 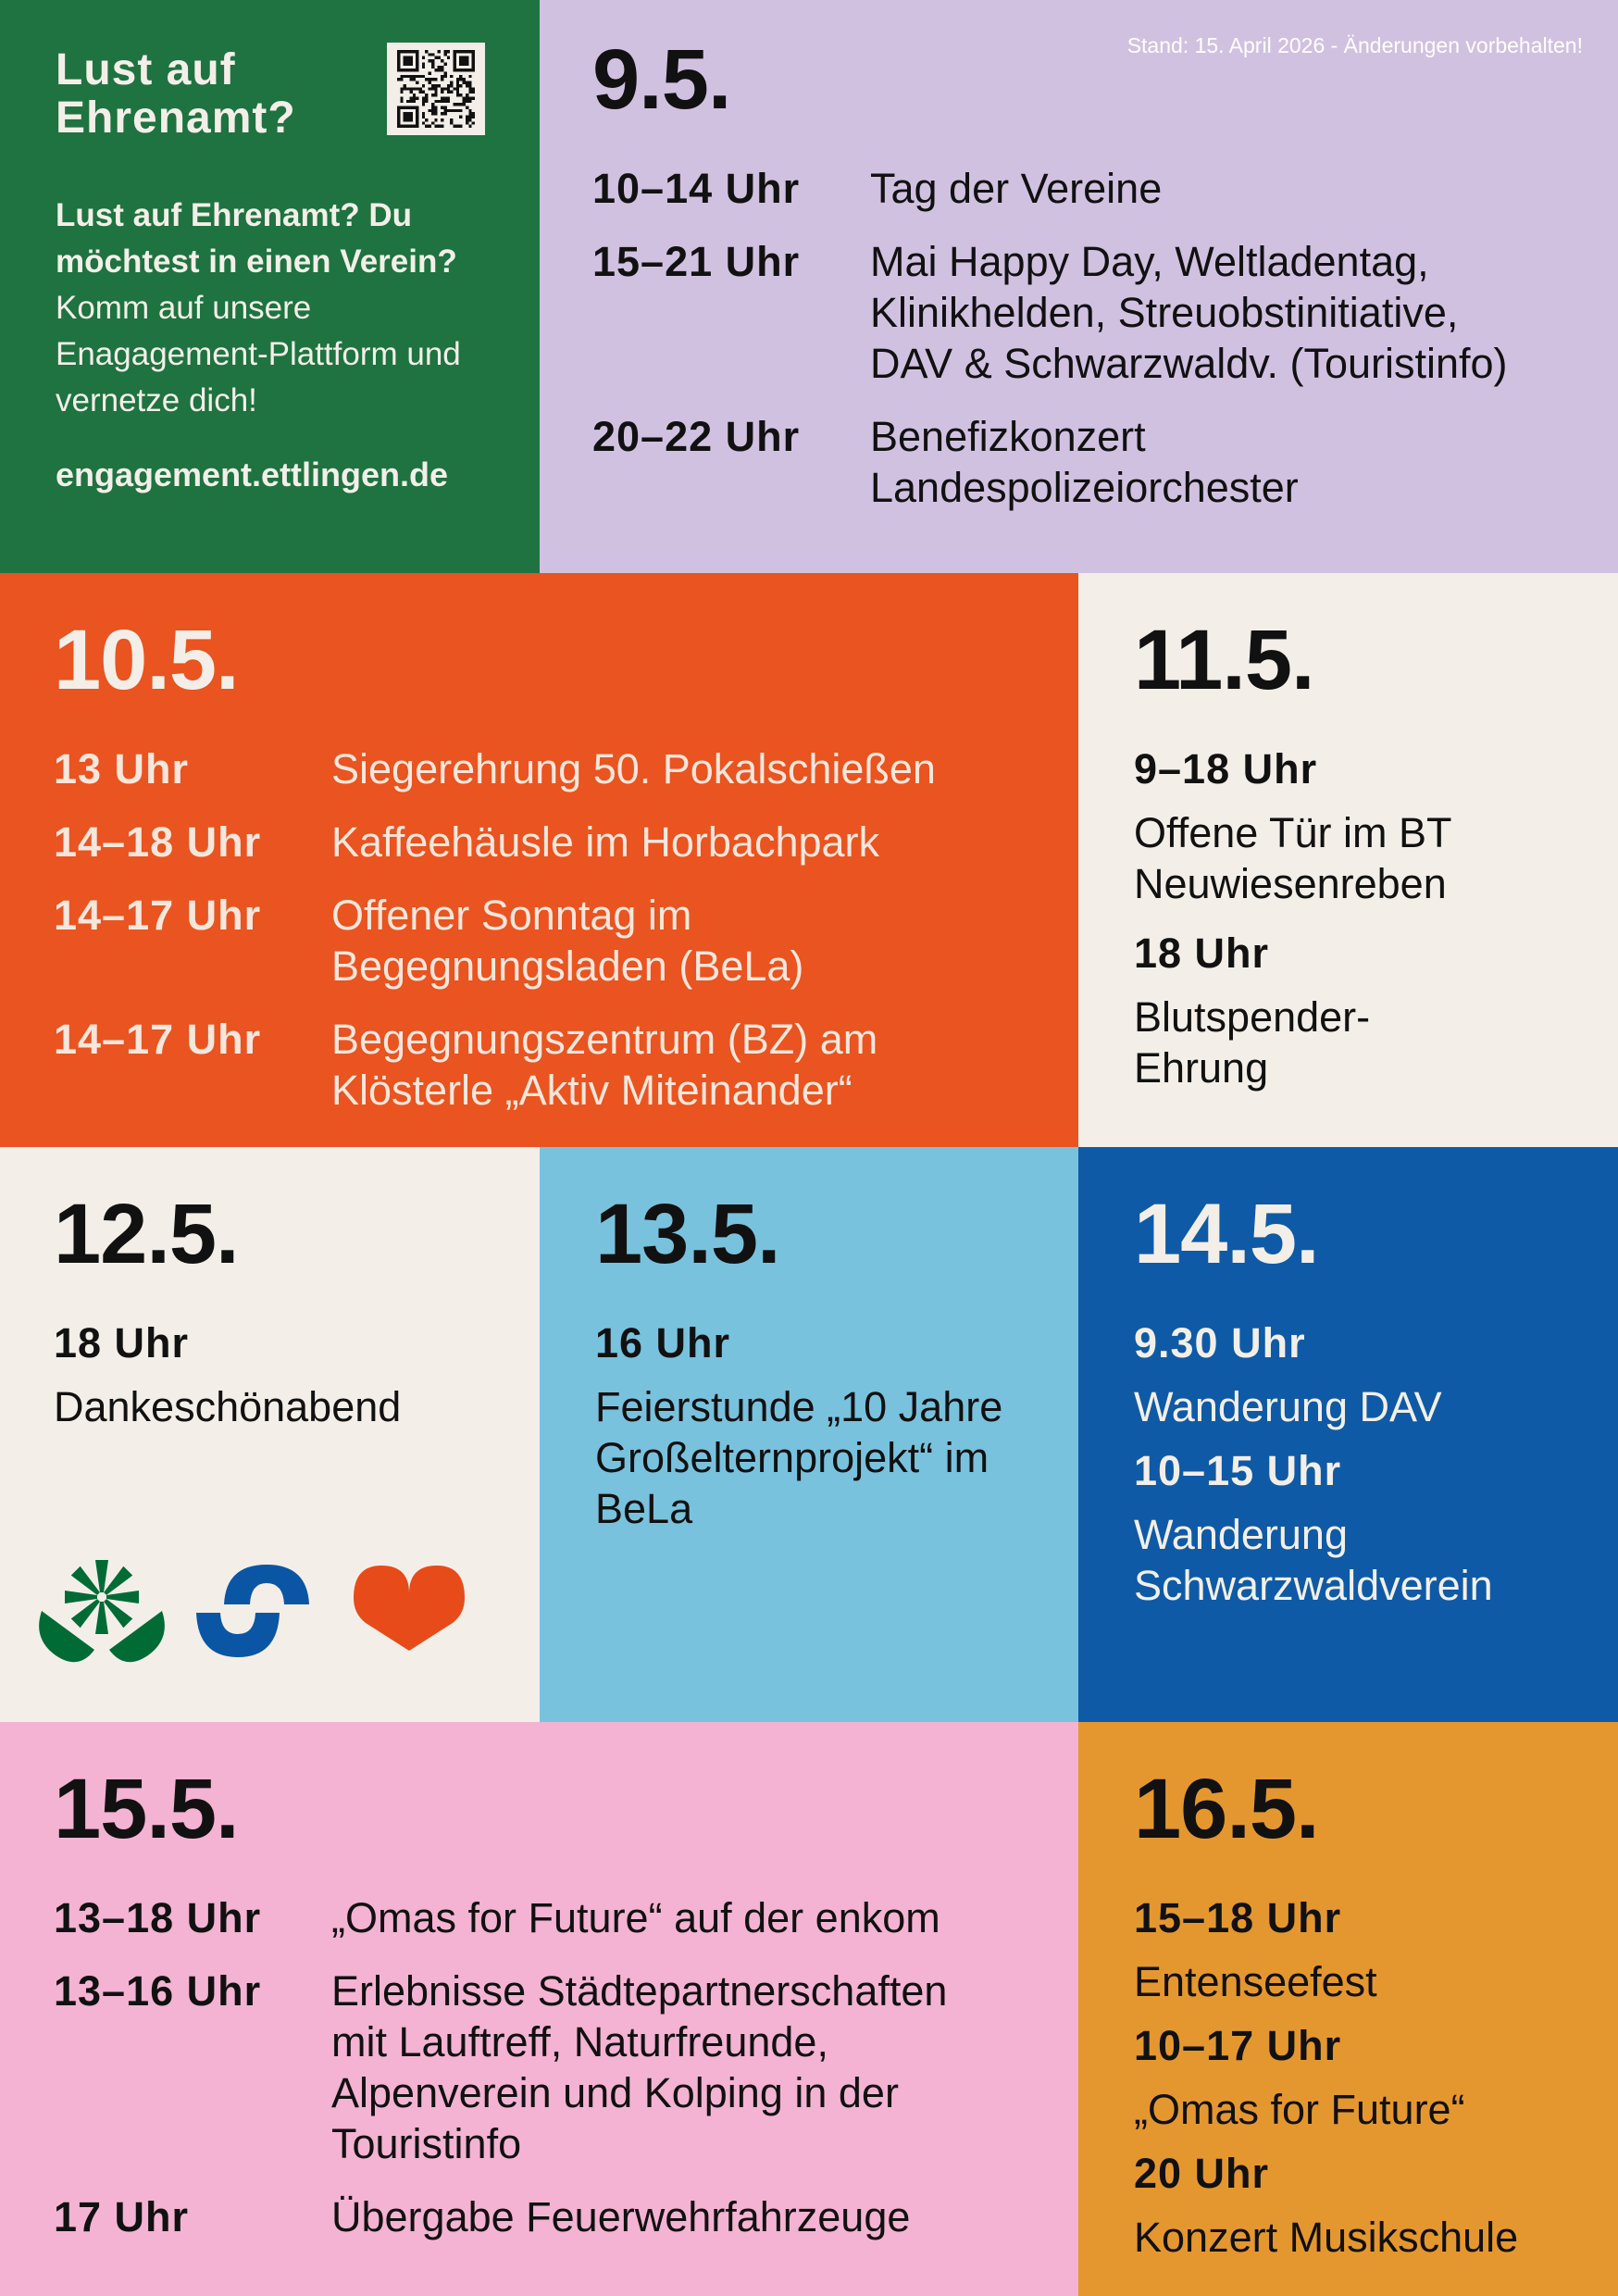 I want to click on event-description: „Omas for Future“ auf der enkom, so click(x=635, y=1917).